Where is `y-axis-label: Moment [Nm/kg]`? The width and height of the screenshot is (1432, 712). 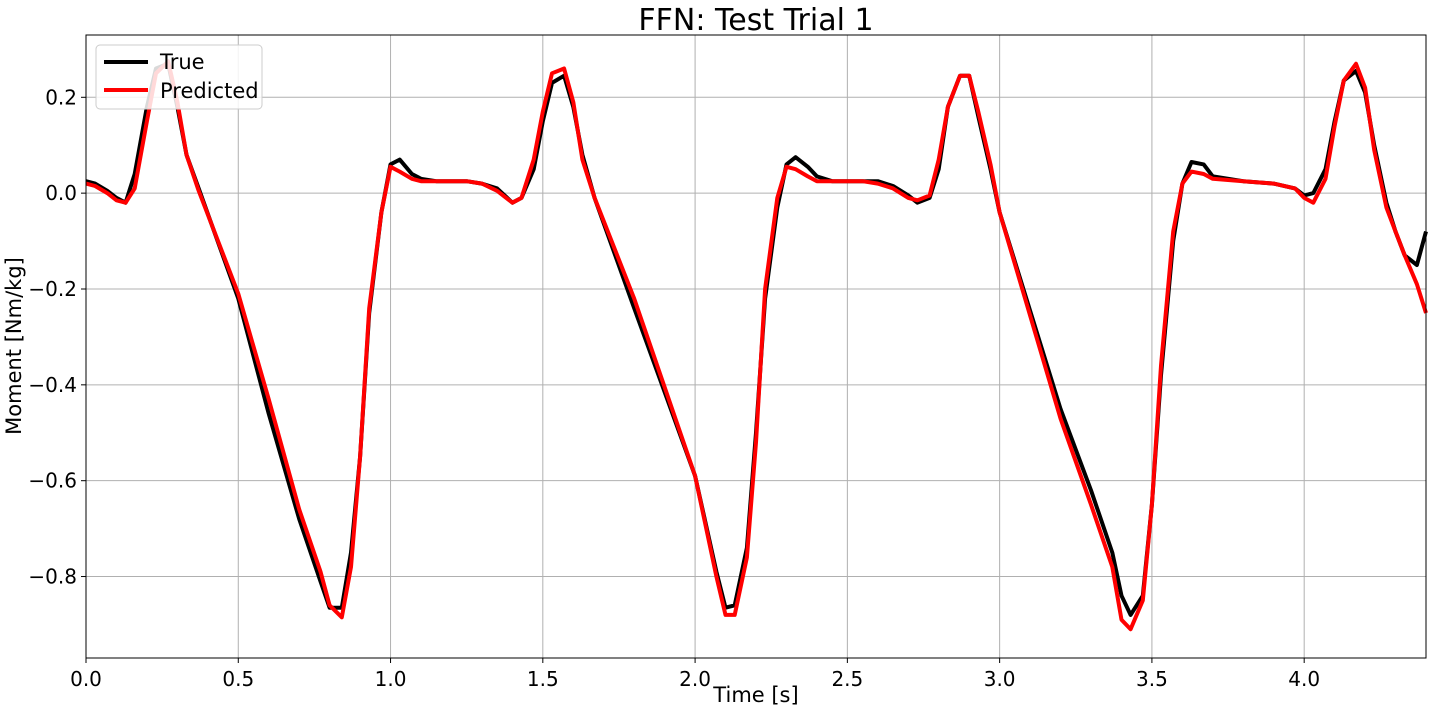
y-axis-label: Moment [Nm/kg] is located at coordinates (14, 346).